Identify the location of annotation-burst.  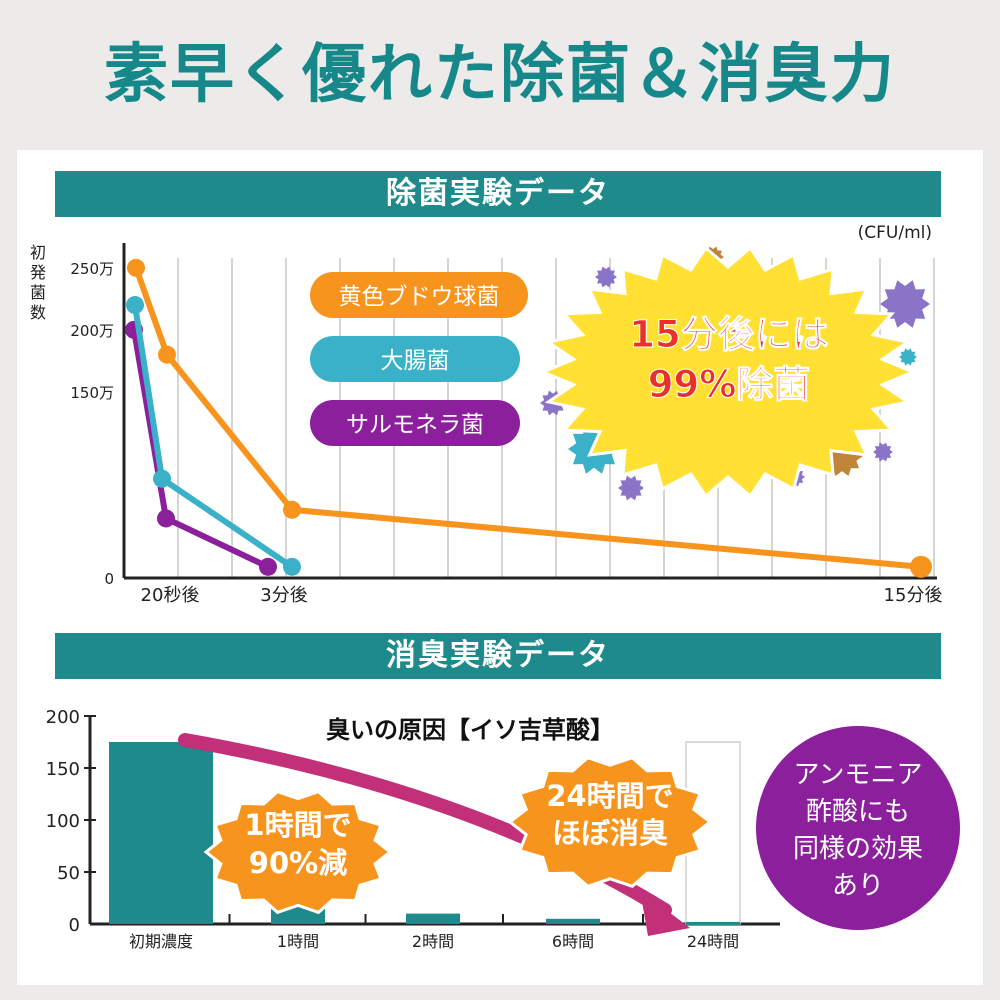
(728, 372).